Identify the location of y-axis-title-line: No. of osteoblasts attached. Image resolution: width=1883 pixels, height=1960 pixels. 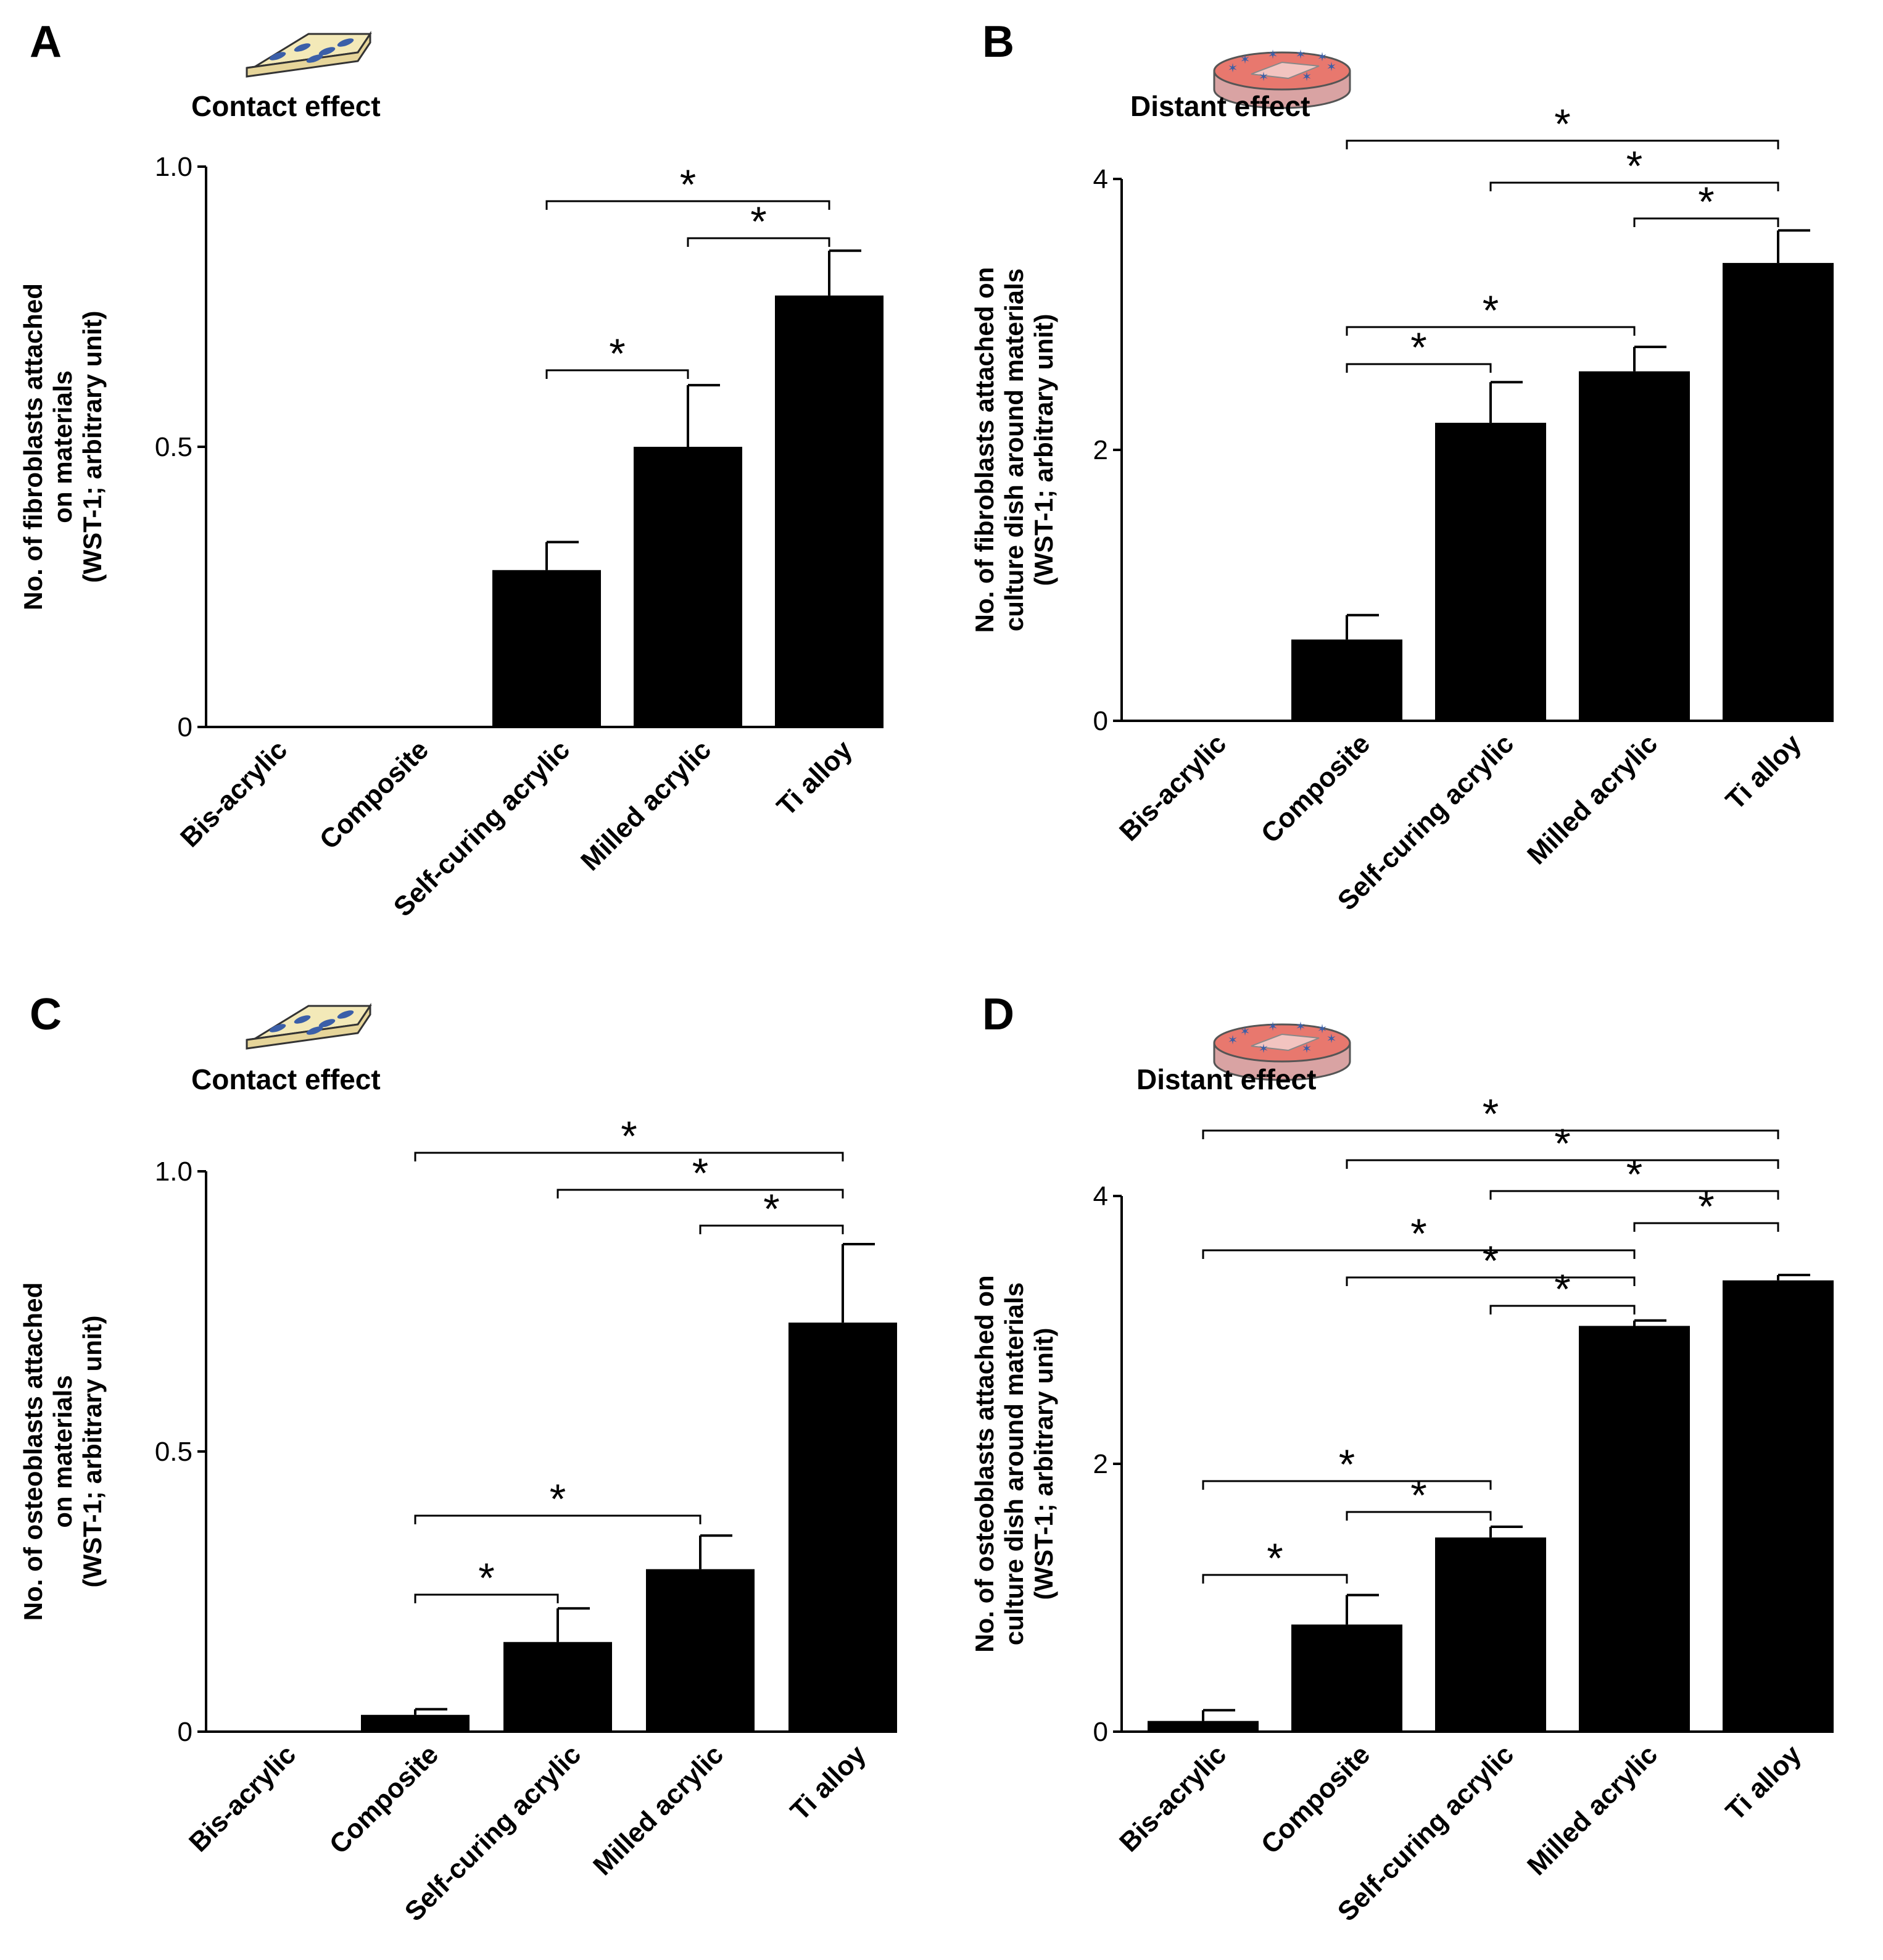
(33, 1451).